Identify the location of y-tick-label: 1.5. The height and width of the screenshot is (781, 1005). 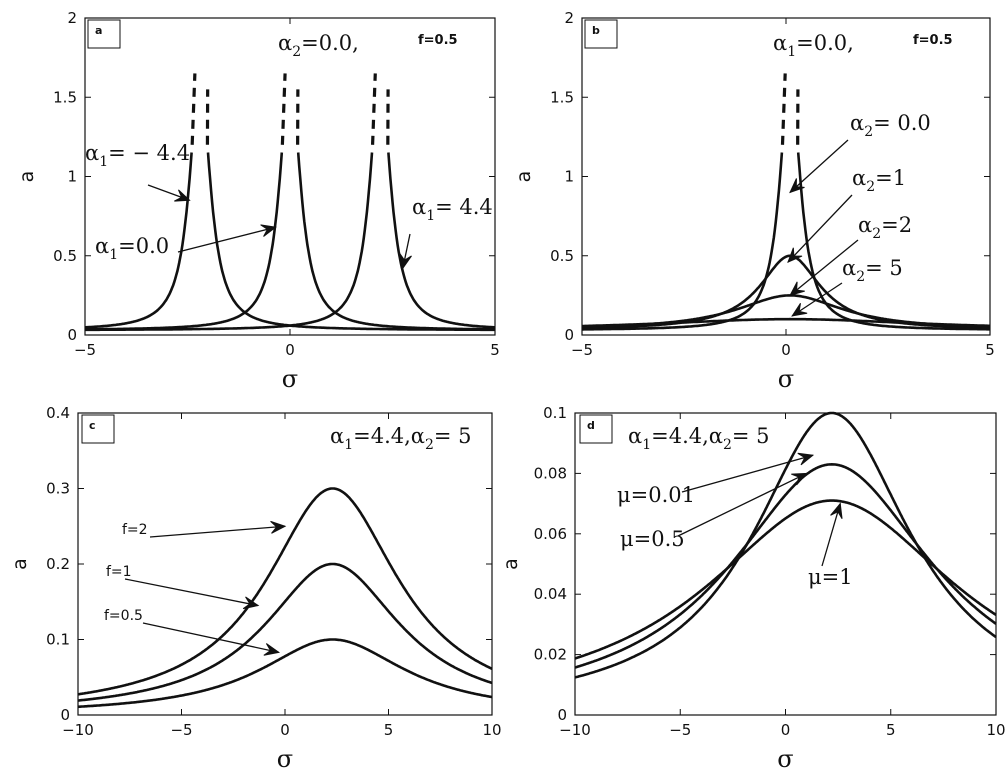
(65, 97).